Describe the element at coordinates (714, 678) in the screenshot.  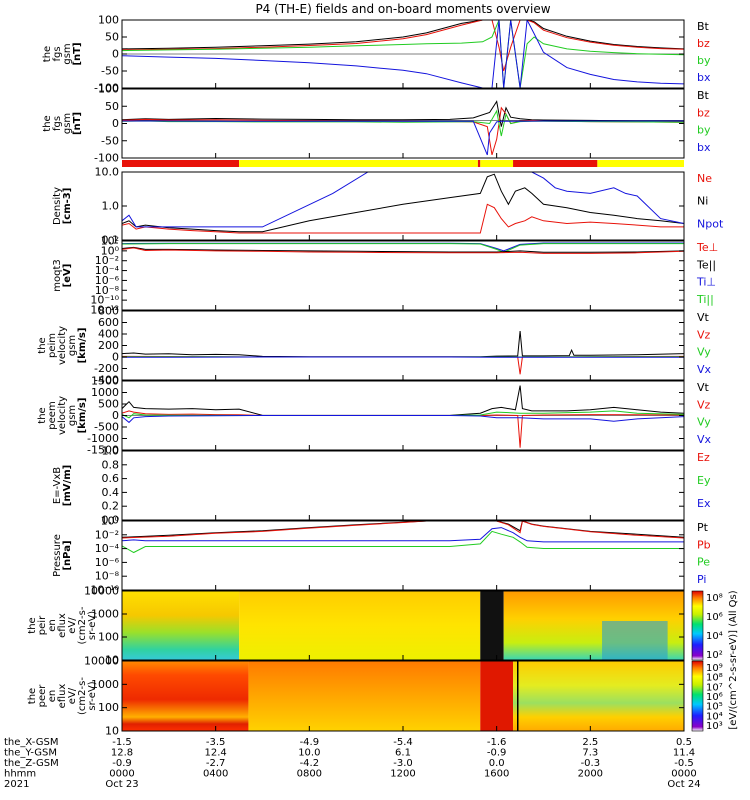
I see `colorbar-tick-label: 10⁸` at that location.